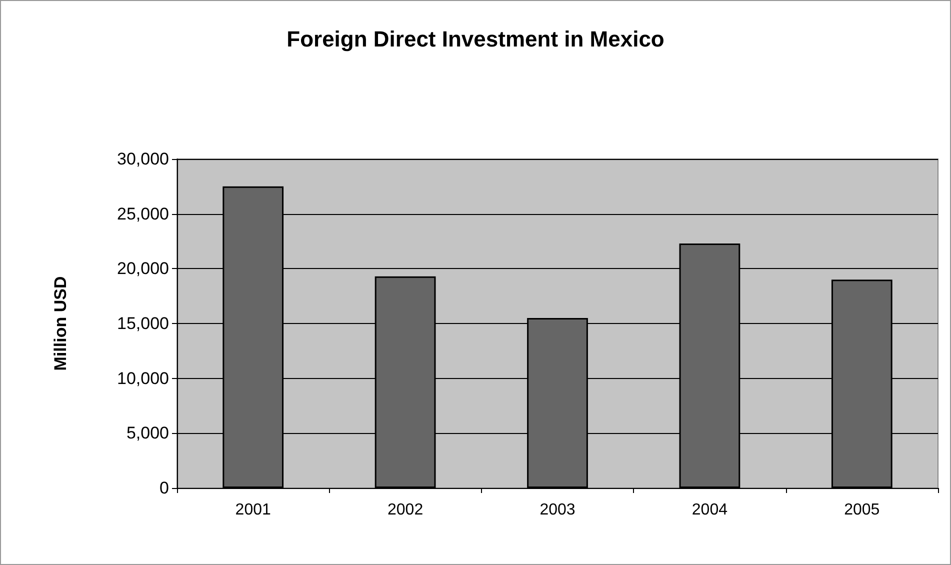 This screenshot has width=951, height=565. I want to click on x-tick-label: 2003, so click(558, 510).